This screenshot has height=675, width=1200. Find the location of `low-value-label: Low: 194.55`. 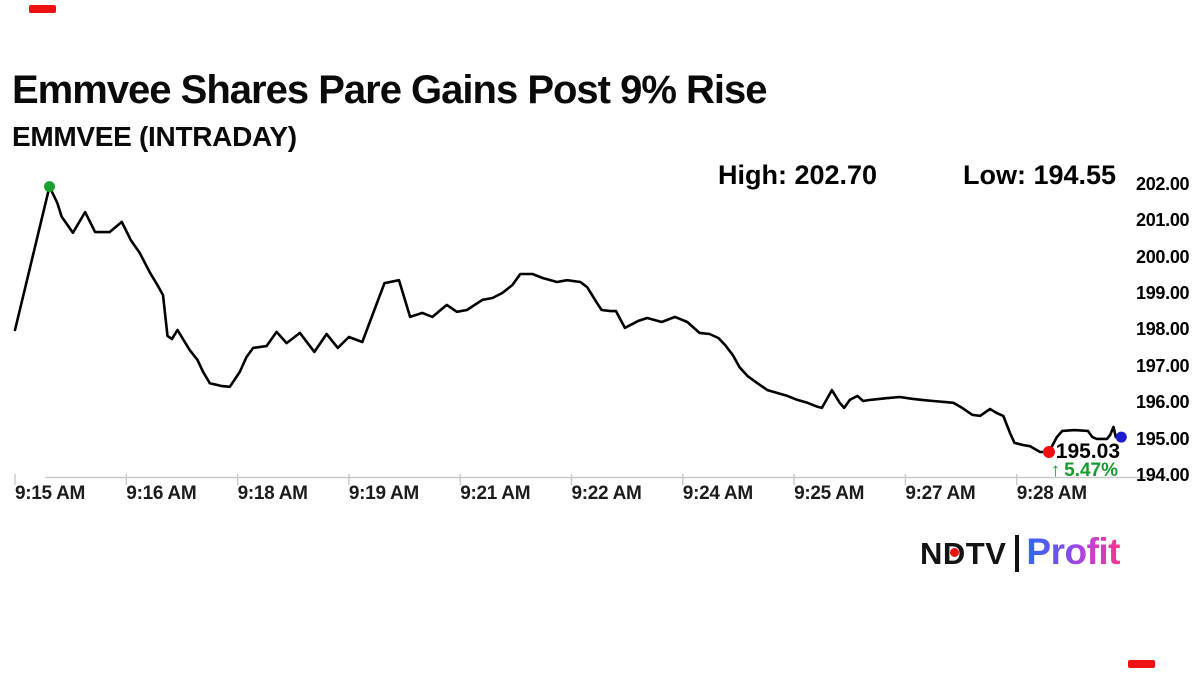

low-value-label: Low: 194.55 is located at coordinates (1040, 175).